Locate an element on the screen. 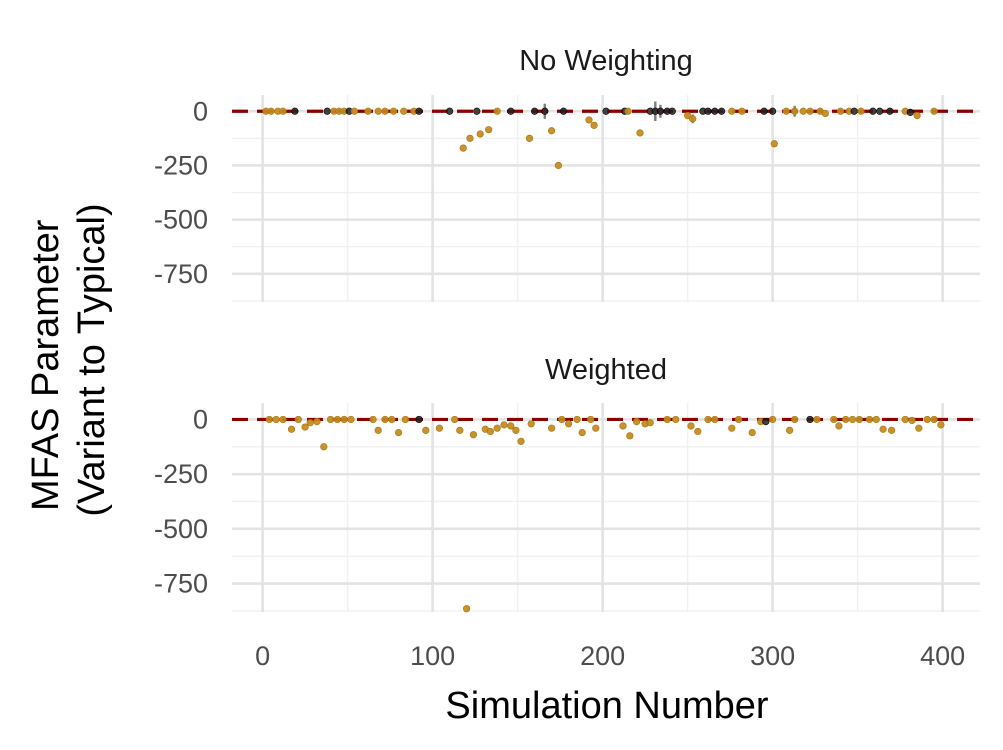 The height and width of the screenshot is (750, 1003). x-tick-label: 0 is located at coordinates (262, 656).